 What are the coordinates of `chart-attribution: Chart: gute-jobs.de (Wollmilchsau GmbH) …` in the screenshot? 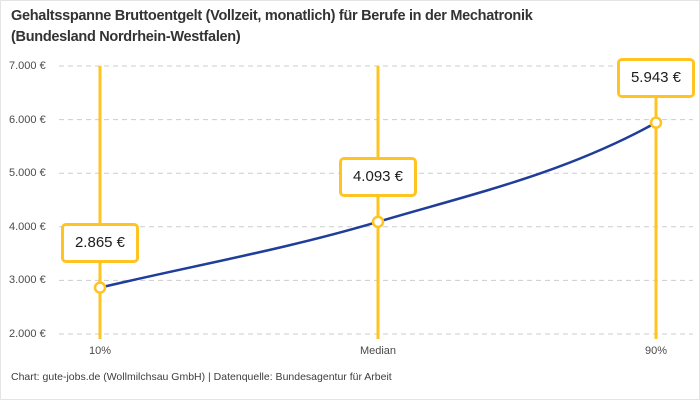 It's located at (201, 377).